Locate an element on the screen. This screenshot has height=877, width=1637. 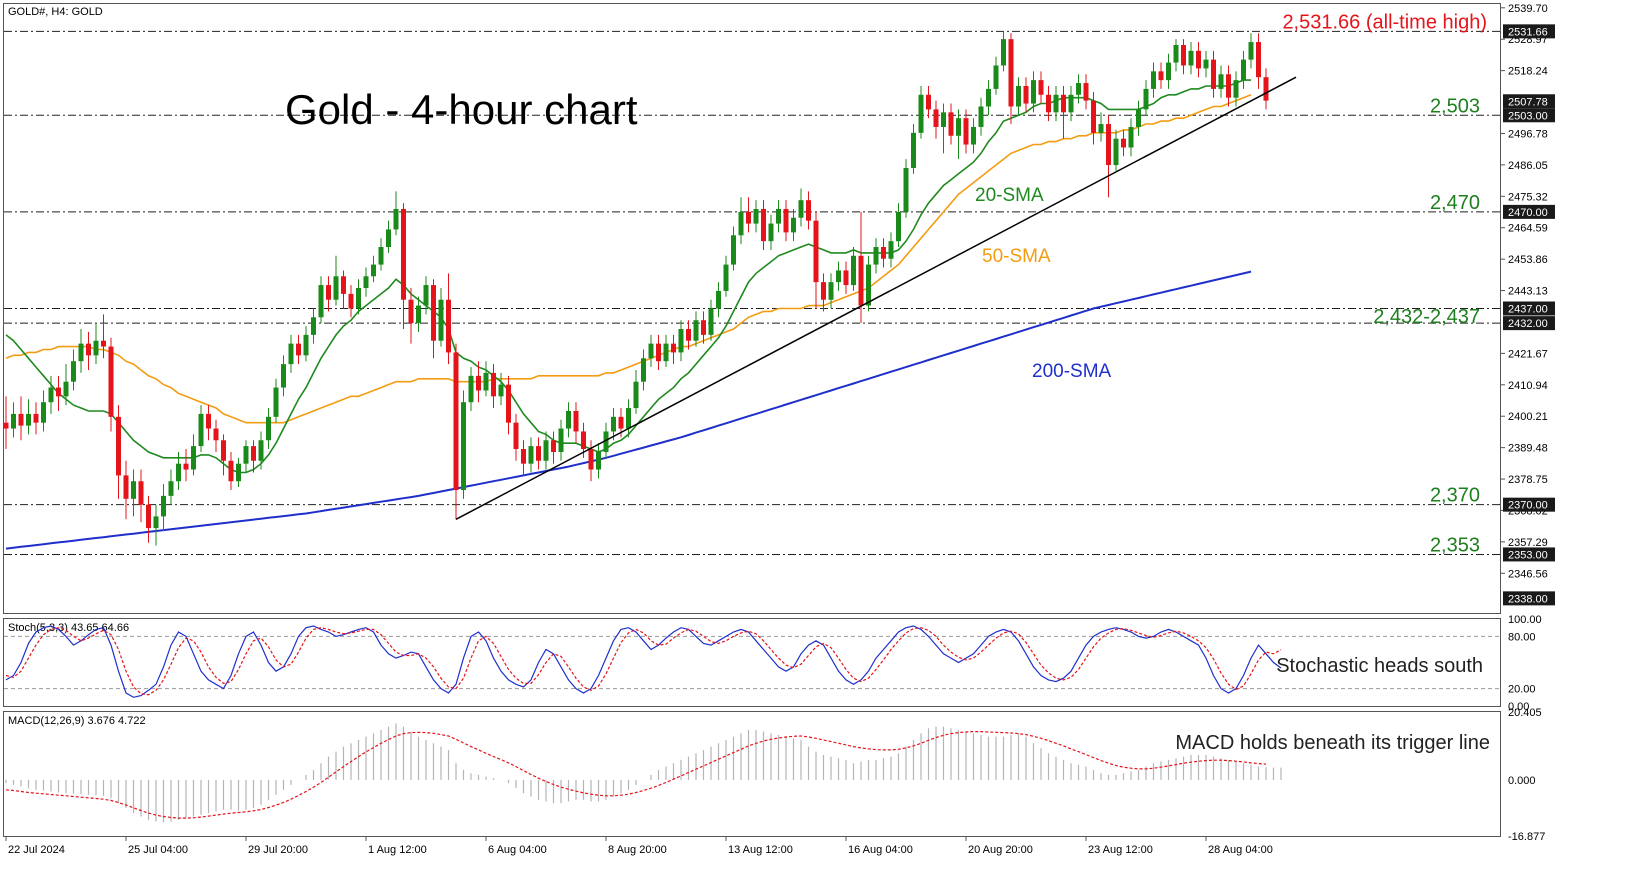
price-tick-label: 2346.56 is located at coordinates (1528, 574).